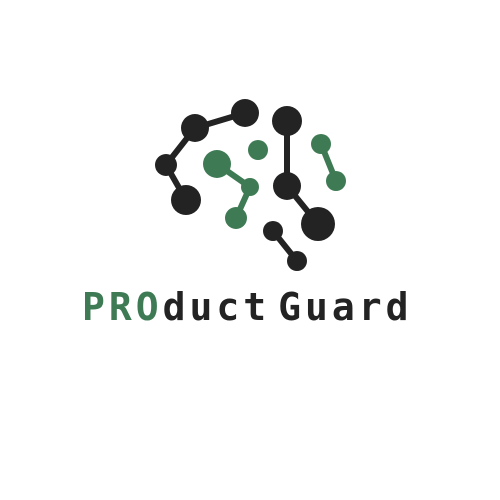 This screenshot has height=500, width=500. I want to click on dark-node-pair-lower, so click(285, 246).